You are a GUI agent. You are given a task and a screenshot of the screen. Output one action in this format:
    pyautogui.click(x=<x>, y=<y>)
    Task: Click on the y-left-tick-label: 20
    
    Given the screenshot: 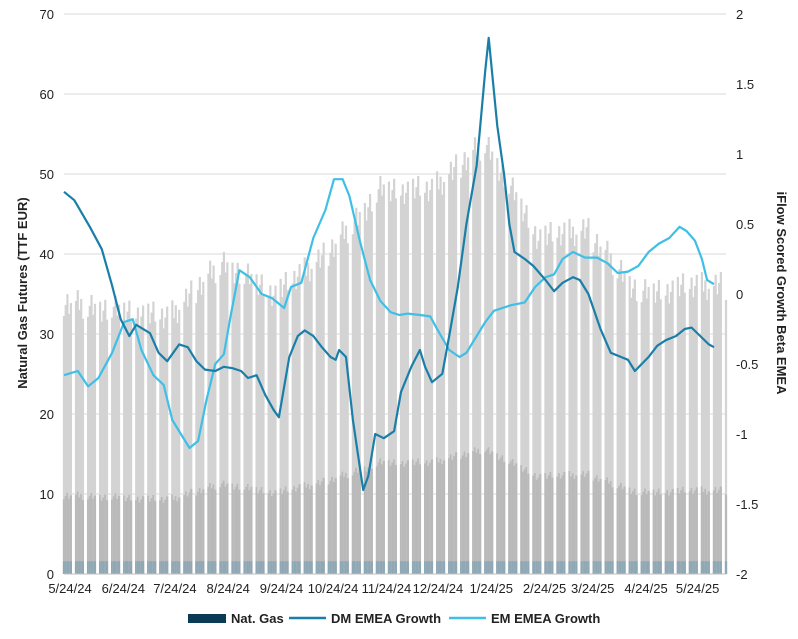 What is the action you would take?
    pyautogui.click(x=47, y=414)
    